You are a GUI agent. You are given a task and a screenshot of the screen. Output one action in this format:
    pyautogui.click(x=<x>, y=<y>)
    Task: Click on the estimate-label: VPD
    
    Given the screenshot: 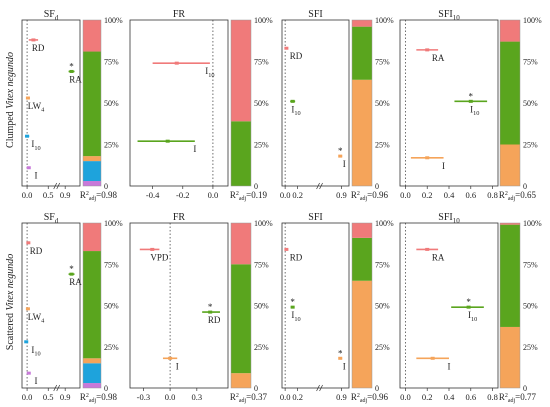 What is the action you would take?
    pyautogui.click(x=159, y=257)
    